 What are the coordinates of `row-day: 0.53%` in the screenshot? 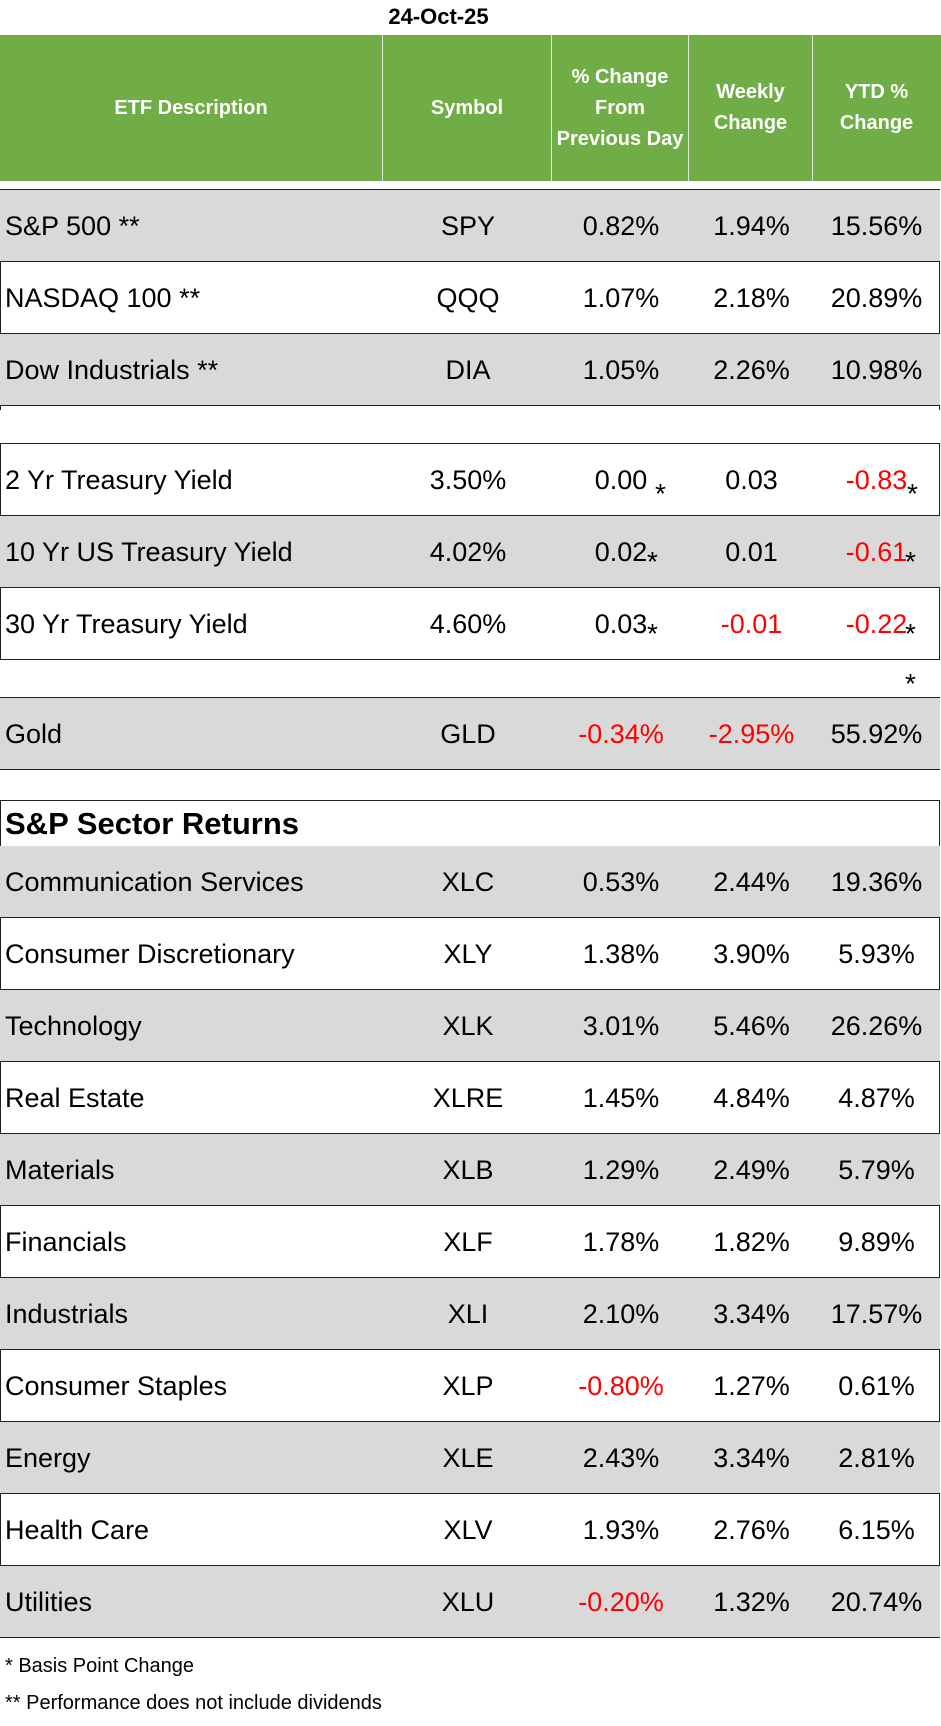 It's located at (621, 882).